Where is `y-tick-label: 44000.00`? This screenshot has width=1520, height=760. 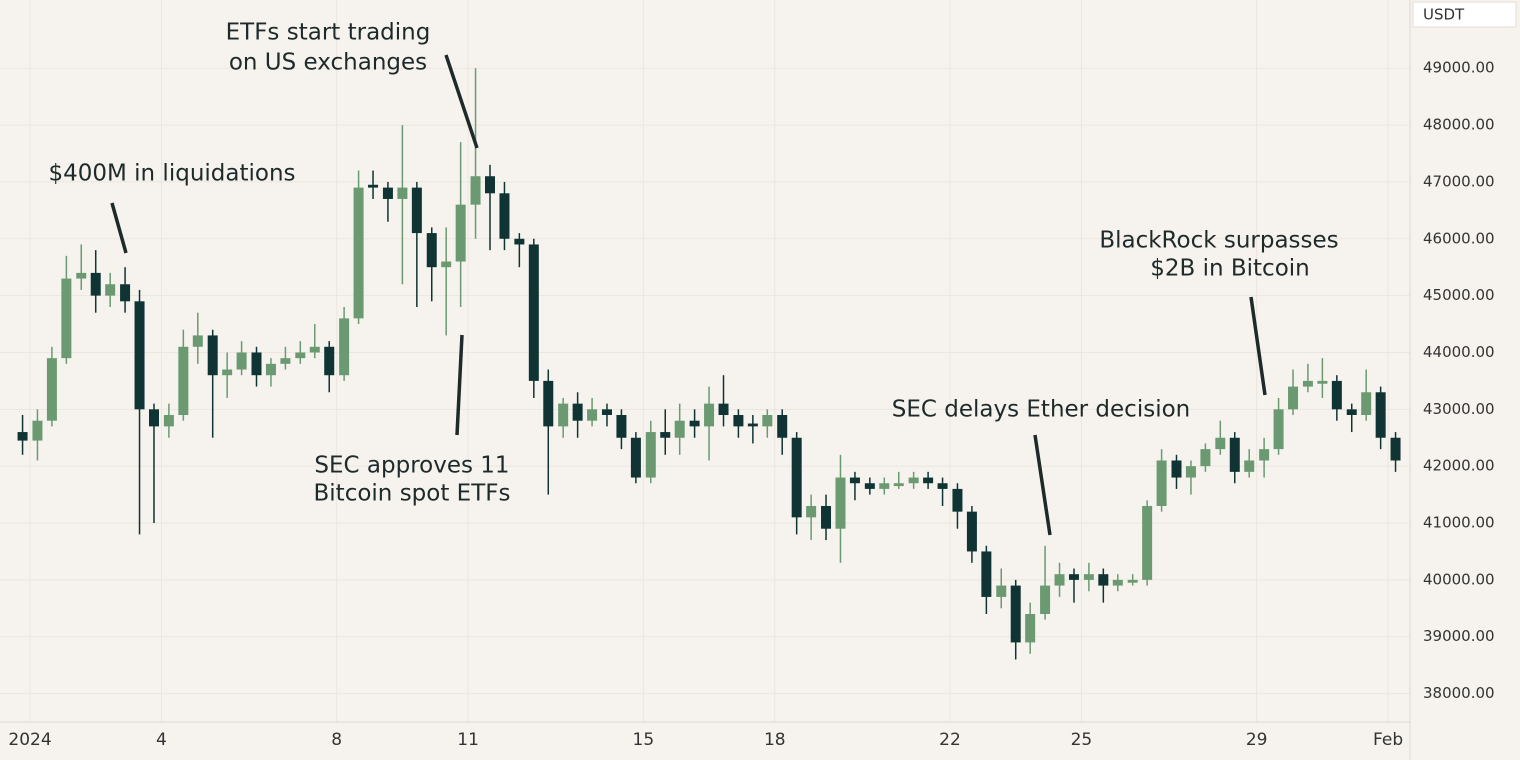 y-tick-label: 44000.00 is located at coordinates (1459, 352).